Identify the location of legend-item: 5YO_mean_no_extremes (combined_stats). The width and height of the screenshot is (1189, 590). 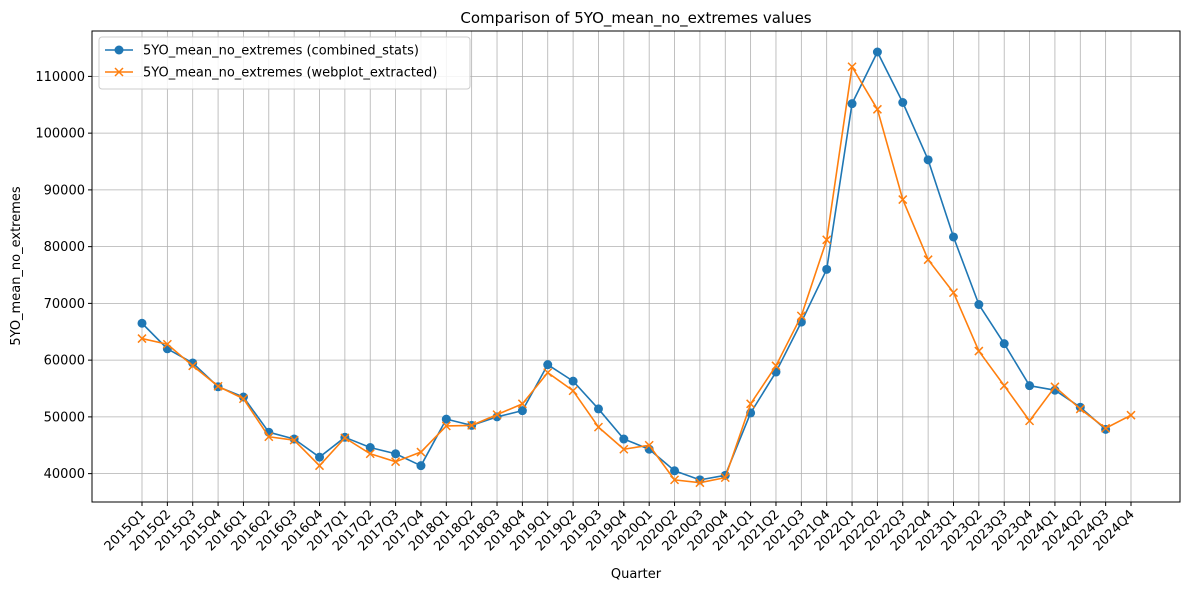
(262, 51).